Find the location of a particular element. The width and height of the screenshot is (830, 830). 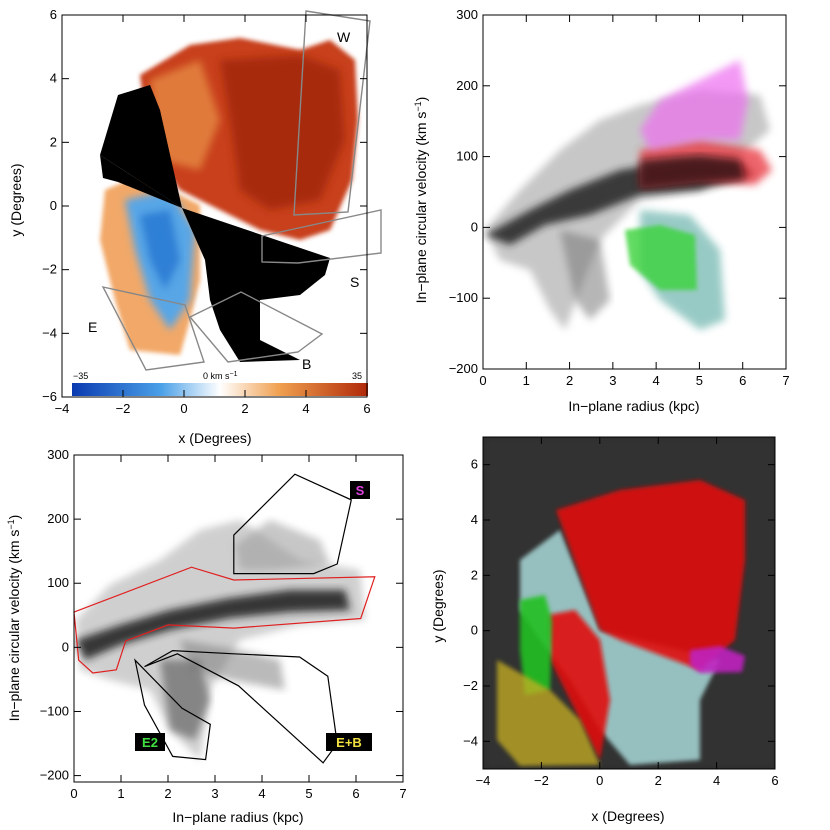

x-axis-label: x (Degrees) is located at coordinates (627, 816).